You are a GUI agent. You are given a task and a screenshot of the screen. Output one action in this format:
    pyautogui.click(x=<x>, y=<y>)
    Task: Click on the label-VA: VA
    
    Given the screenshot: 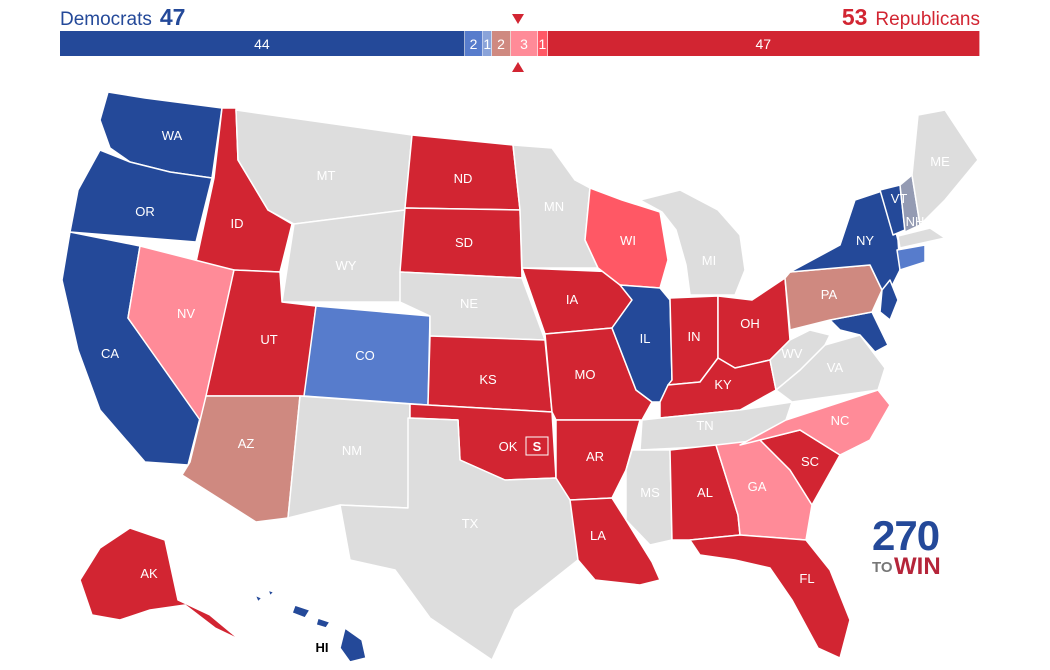 What is the action you would take?
    pyautogui.click(x=835, y=367)
    